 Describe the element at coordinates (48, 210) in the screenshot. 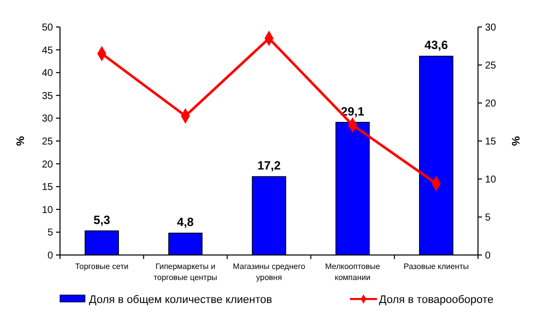

I see `y-tick-label: 10` at that location.